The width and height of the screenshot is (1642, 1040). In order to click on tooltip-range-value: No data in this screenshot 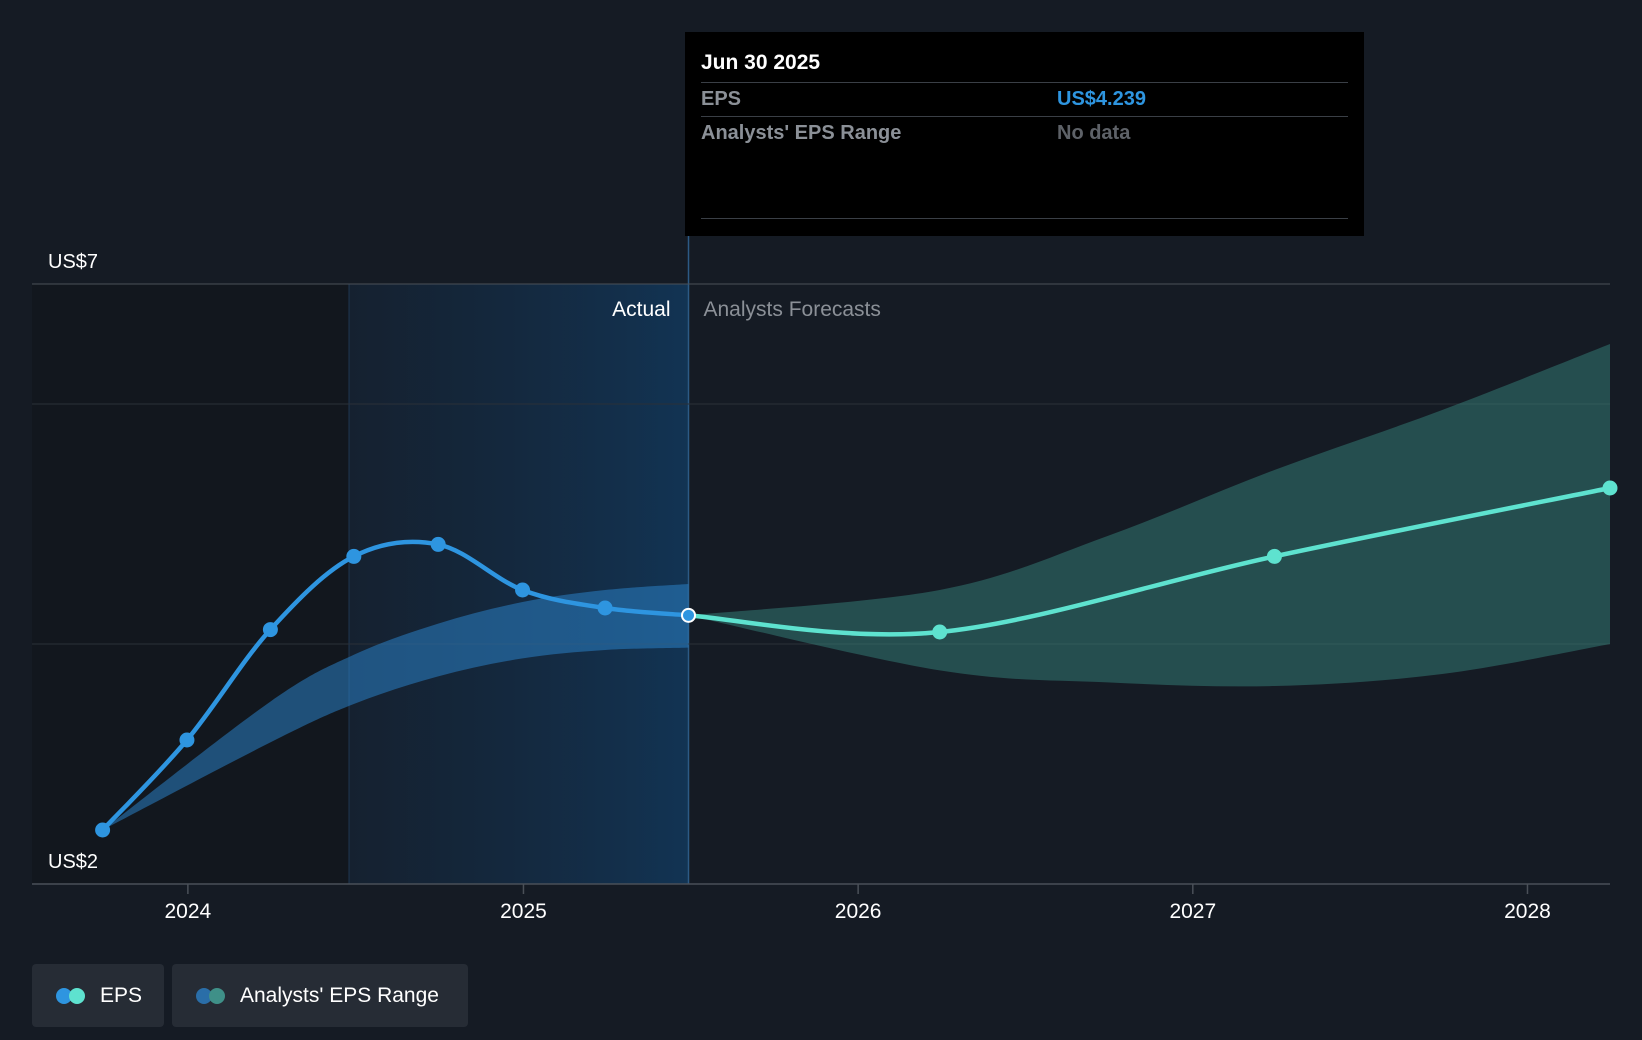, I will do `click(1094, 133)`.